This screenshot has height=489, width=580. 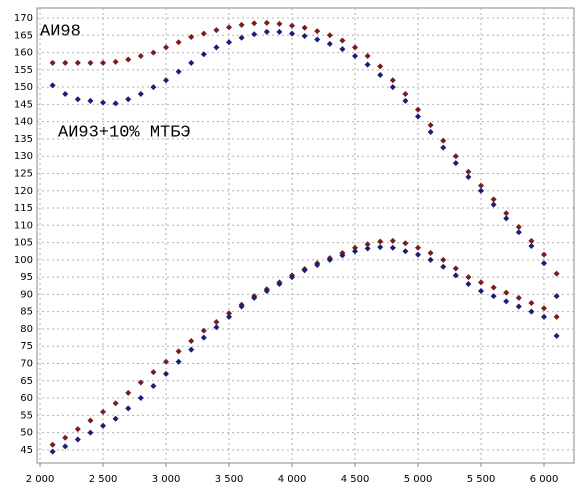 I want to click on y-tick-label: 165, so click(x=23, y=35).